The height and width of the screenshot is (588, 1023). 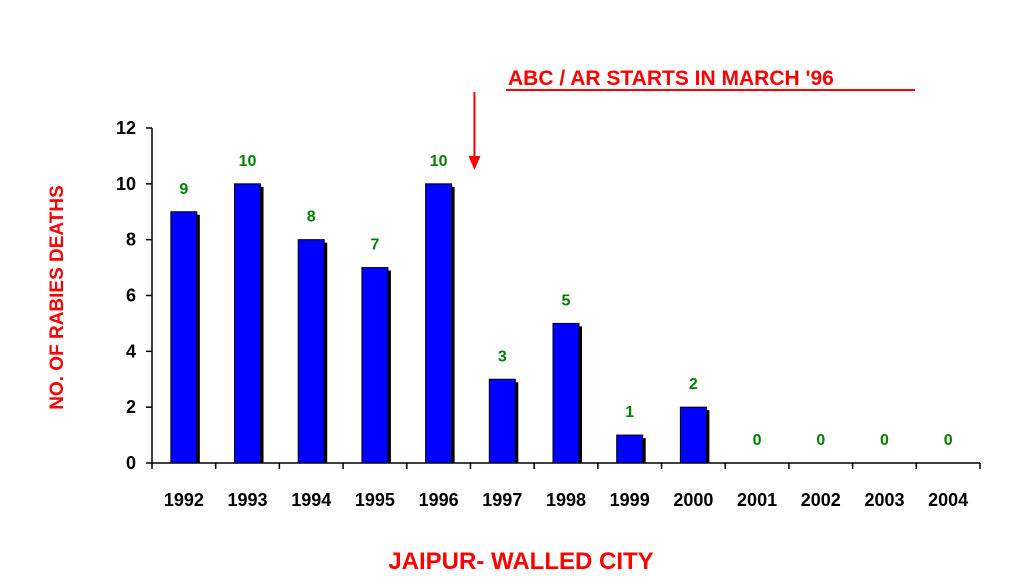 What do you see at coordinates (183, 189) in the screenshot?
I see `data-label: 9` at bounding box center [183, 189].